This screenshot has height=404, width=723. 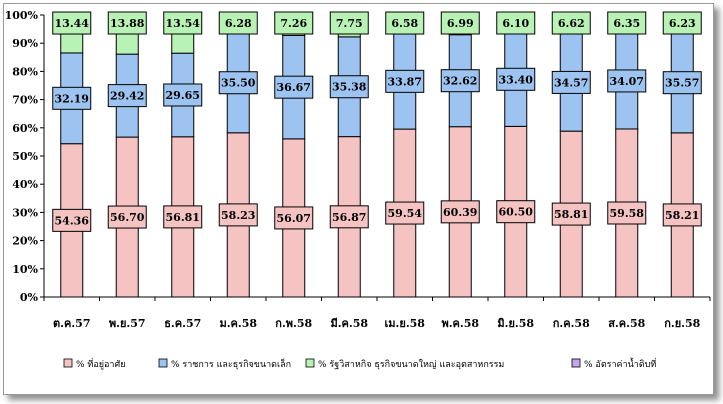 What do you see at coordinates (571, 23) in the screenshot?
I see `data-label-text: 6.62` at bounding box center [571, 23].